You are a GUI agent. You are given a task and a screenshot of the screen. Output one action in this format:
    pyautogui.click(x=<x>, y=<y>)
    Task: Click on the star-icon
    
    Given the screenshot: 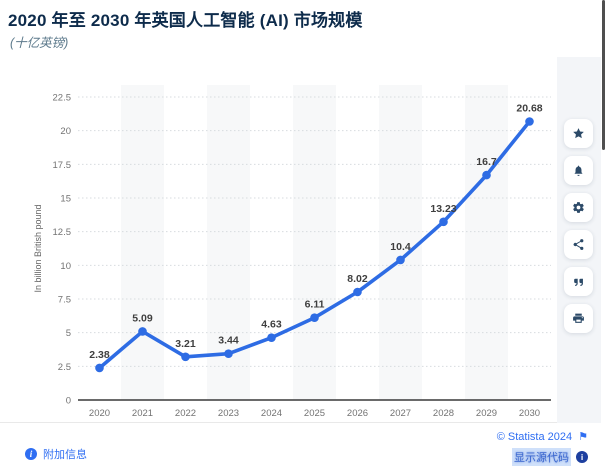 What is the action you would take?
    pyautogui.click(x=578, y=133)
    